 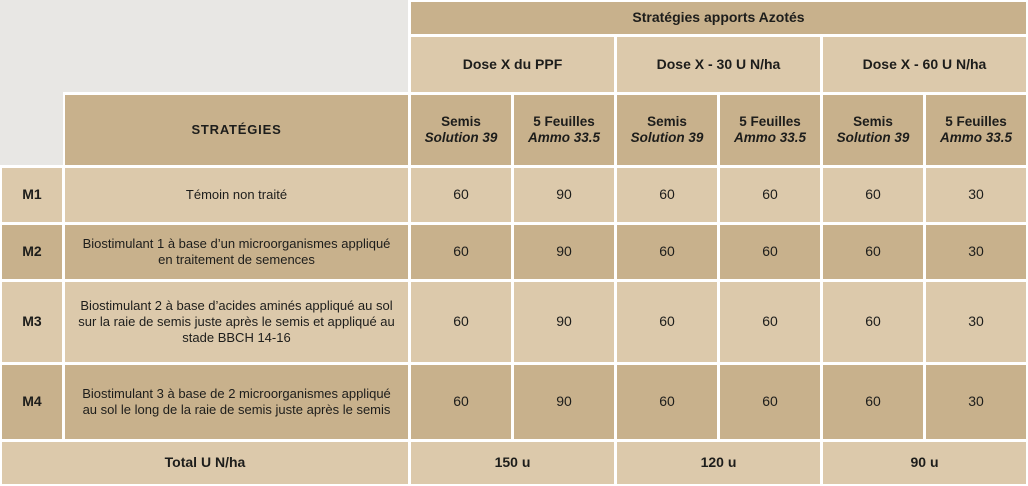 What do you see at coordinates (718, 64) in the screenshot?
I see `dose-group-header-minus30: Dose X - 30 U N/ha` at bounding box center [718, 64].